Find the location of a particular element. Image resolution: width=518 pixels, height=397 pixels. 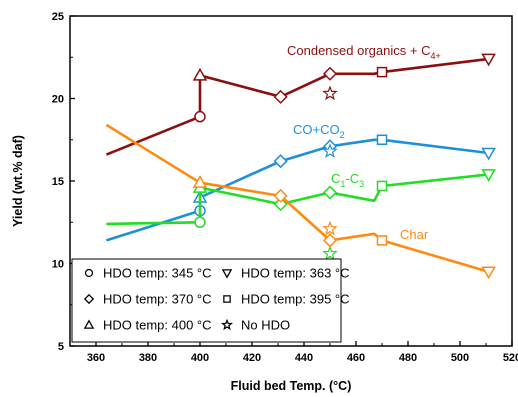

series-label: C1-C3 is located at coordinates (347, 180).